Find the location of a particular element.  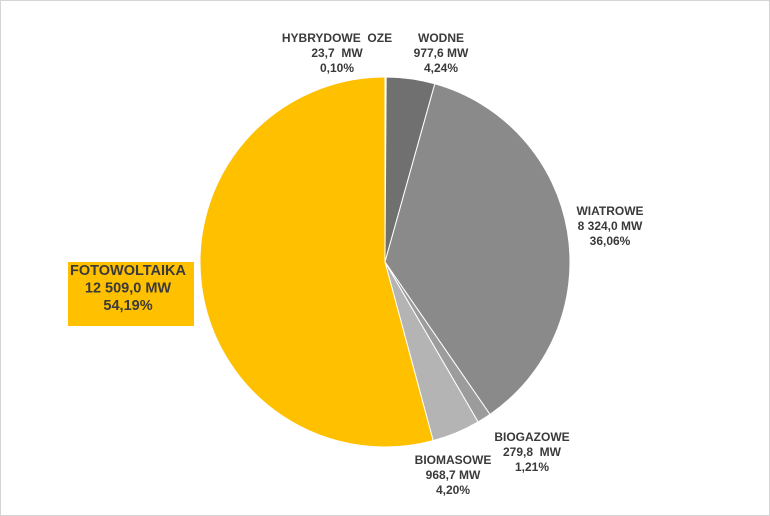

data-label-biomasowe-value-label: 968,7 MW is located at coordinates (453, 475).